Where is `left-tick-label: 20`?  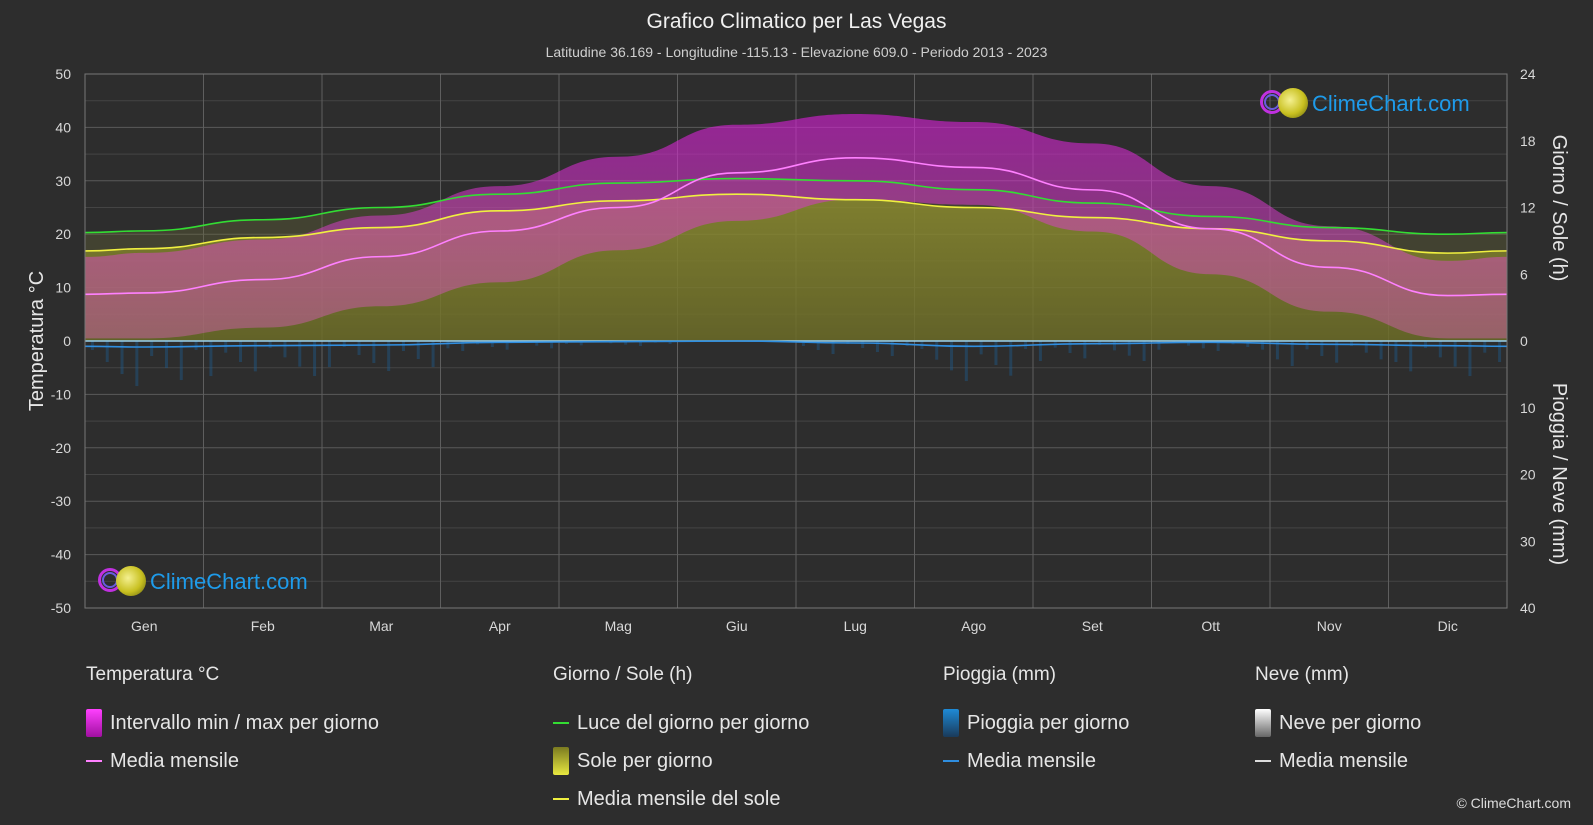 left-tick-label: 20 is located at coordinates (63, 234).